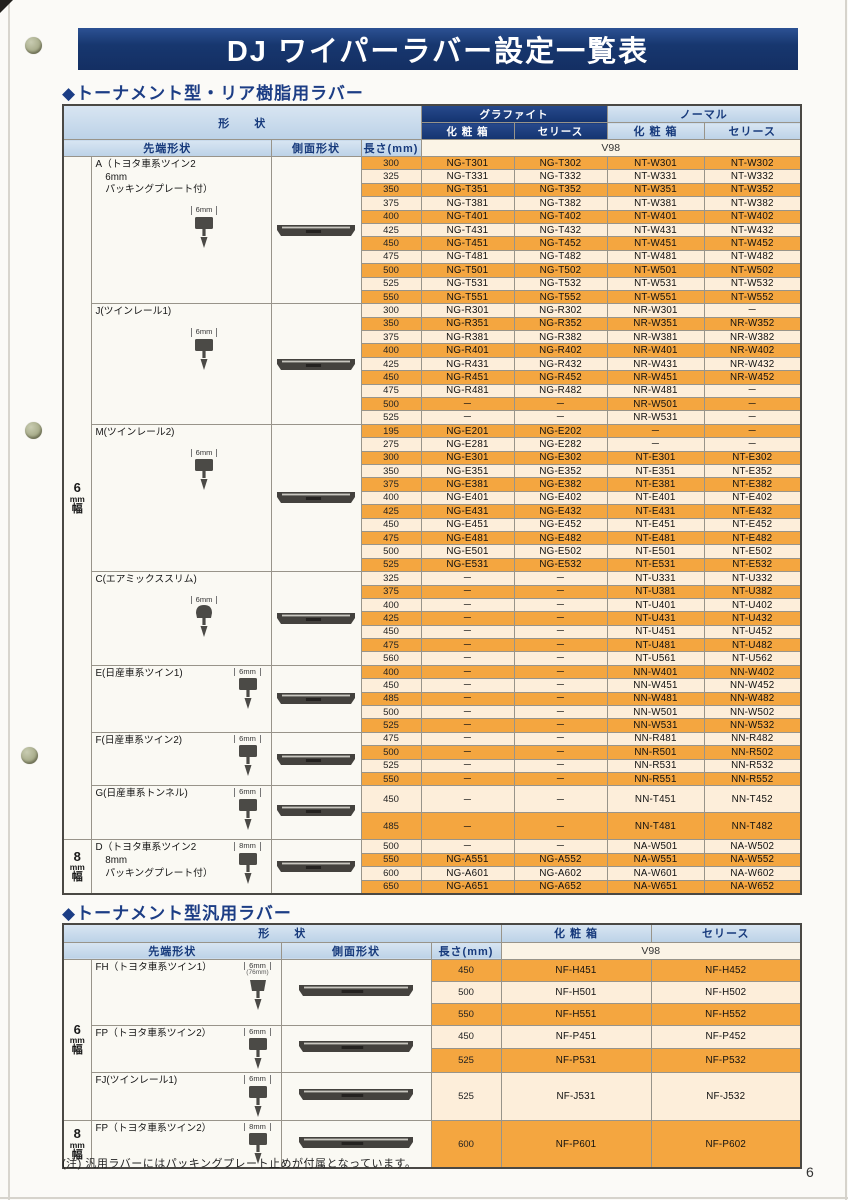 Image resolution: width=848 pixels, height=1200 pixels. I want to click on length-cell: 525, so click(466, 1096).